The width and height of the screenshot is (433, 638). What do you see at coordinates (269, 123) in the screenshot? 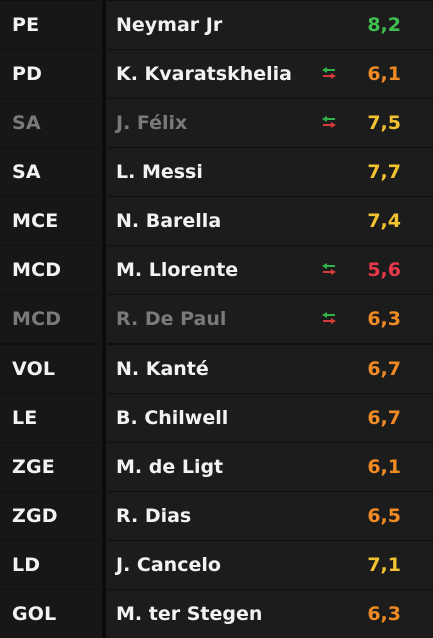
I see `player-info: J. Félix 7,5` at bounding box center [269, 123].